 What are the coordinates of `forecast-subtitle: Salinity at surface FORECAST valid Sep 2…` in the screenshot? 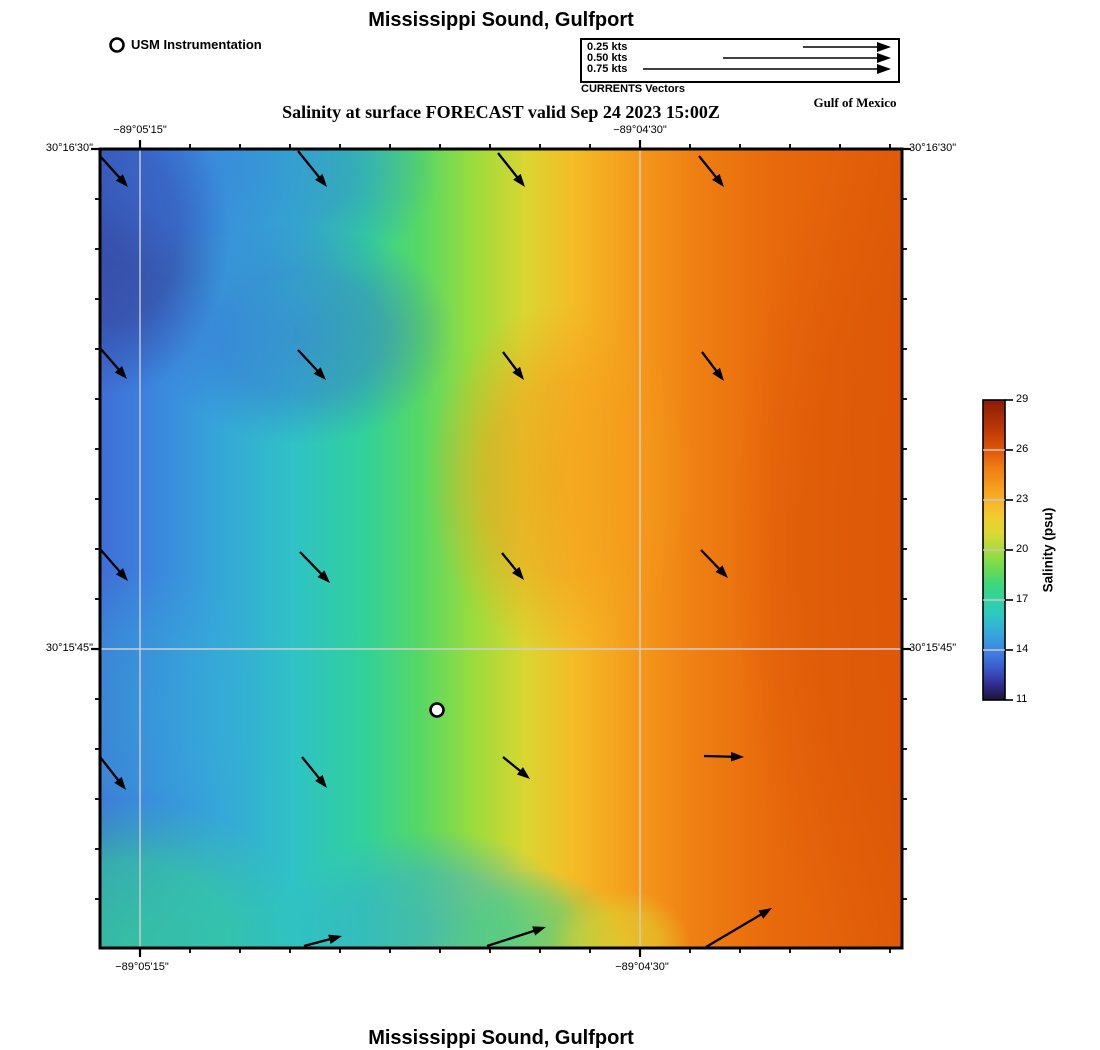 It's located at (501, 112).